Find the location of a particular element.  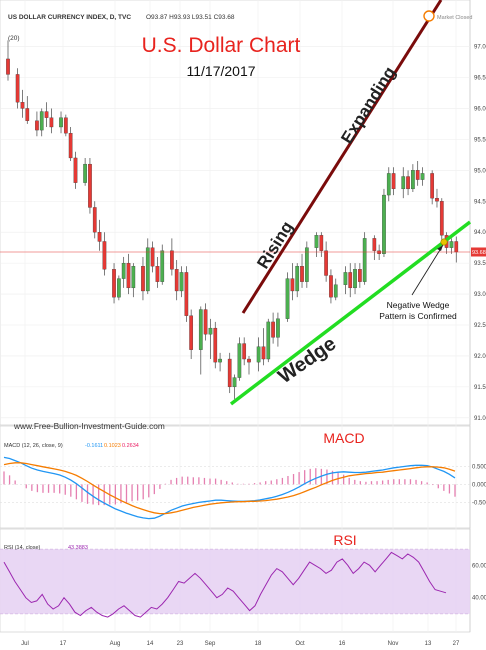

x-tick-label: 18 is located at coordinates (258, 644).